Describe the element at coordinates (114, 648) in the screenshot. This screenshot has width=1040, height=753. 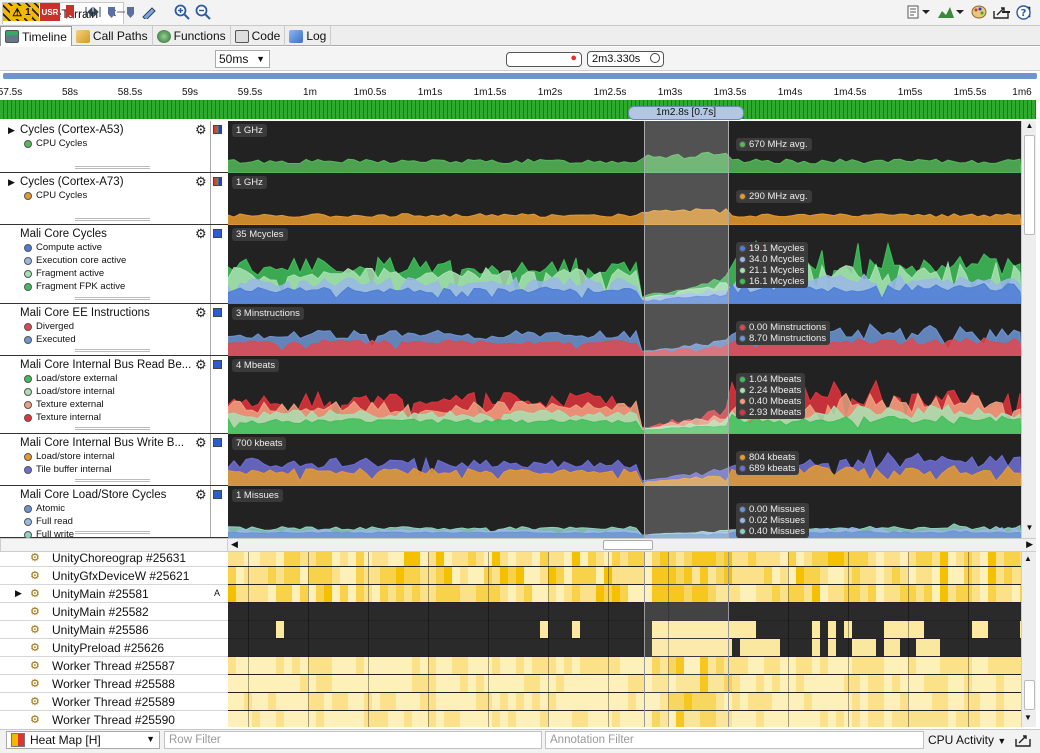
I see `thread-row: ⚙ UnityPreload #25626` at that location.